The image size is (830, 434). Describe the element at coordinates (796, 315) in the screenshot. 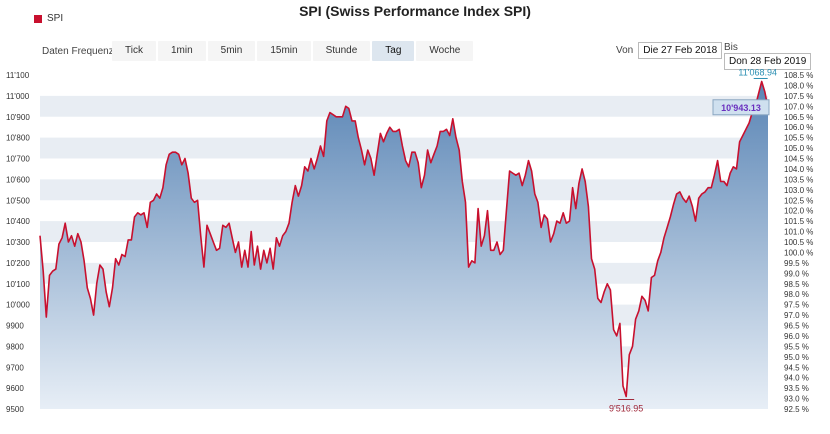

I see `y-right-tick-label: 97.0 %` at that location.